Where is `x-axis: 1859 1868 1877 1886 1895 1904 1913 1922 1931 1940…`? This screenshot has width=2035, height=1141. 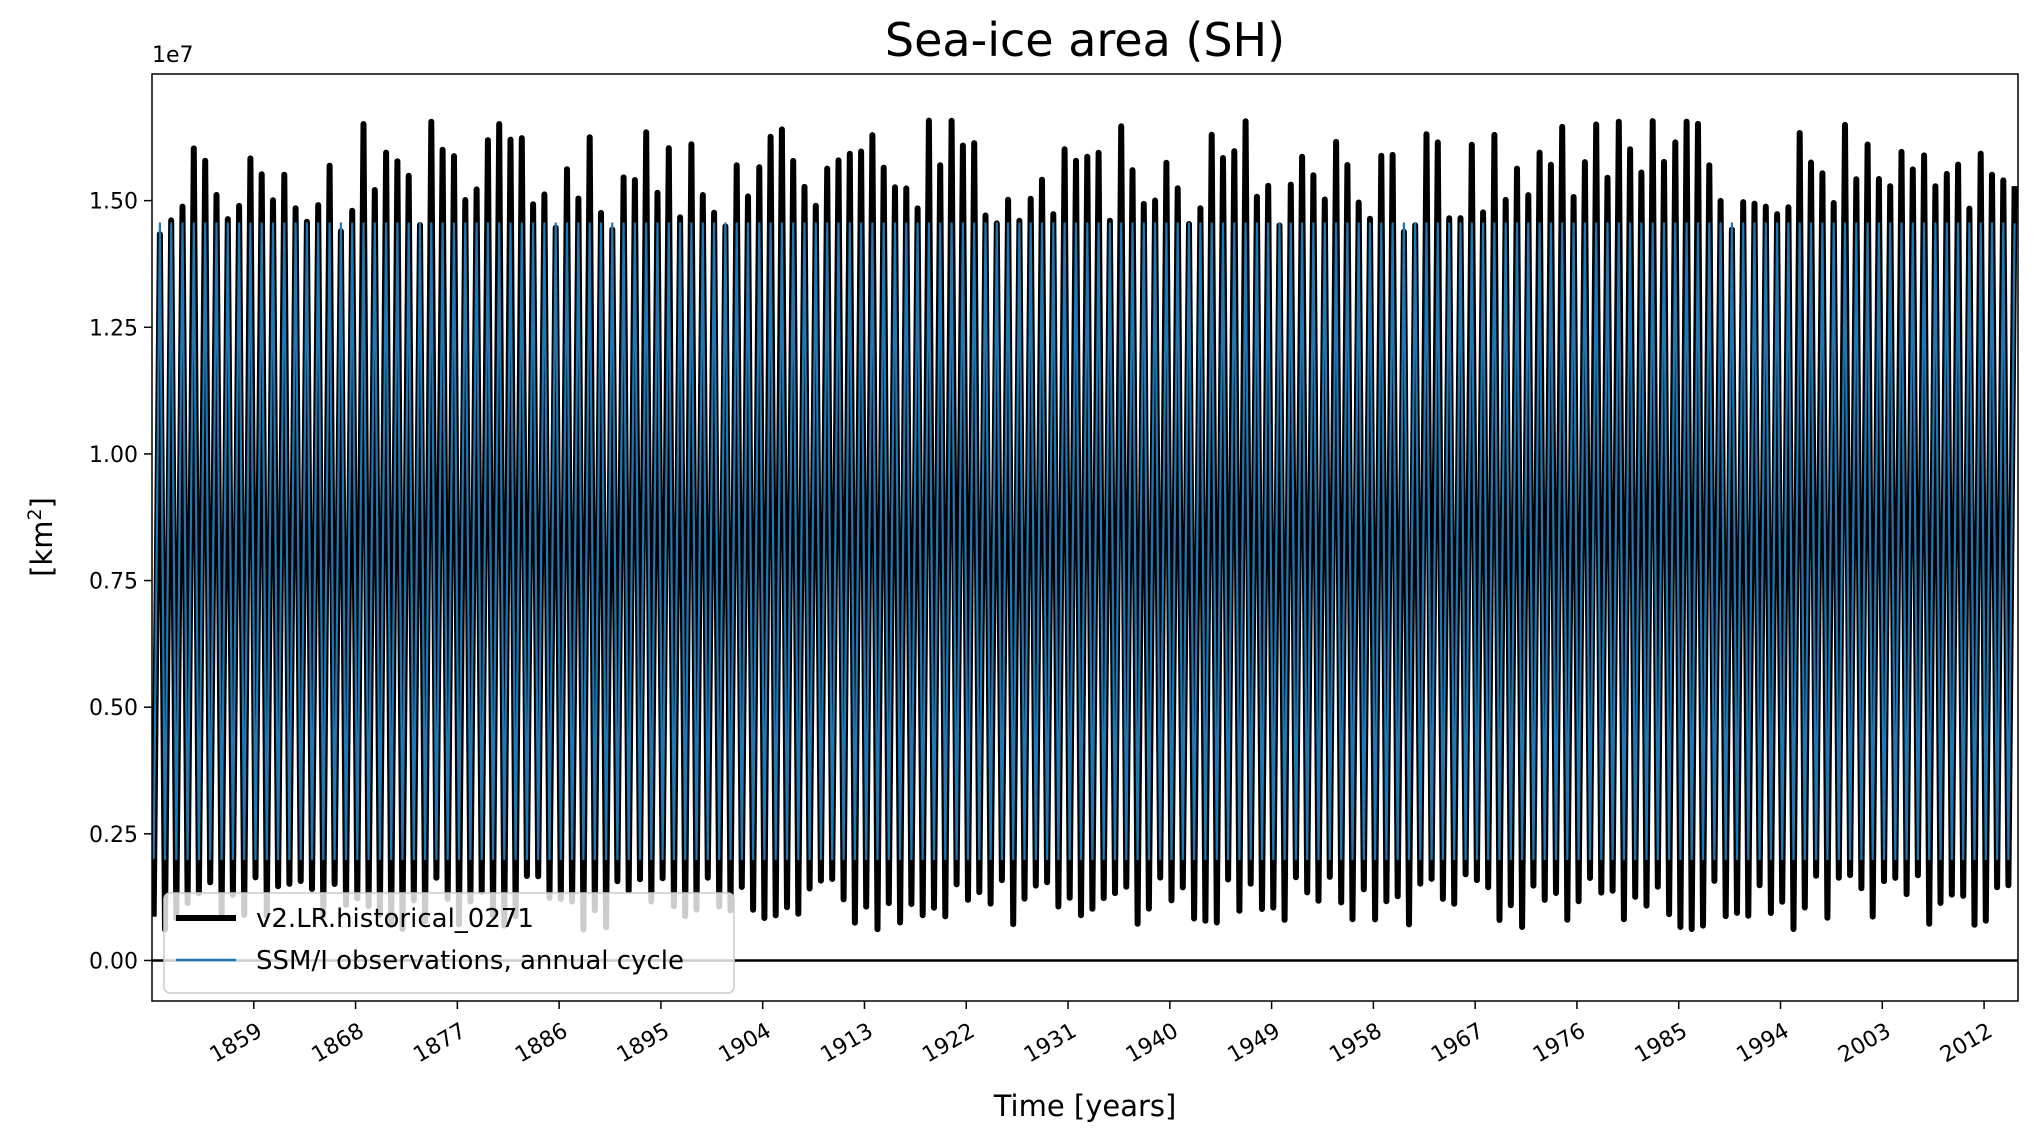 x-axis: 1859 1868 1877 1886 1895 1904 1913 1922 1931 1940… is located at coordinates (1101, 1034).